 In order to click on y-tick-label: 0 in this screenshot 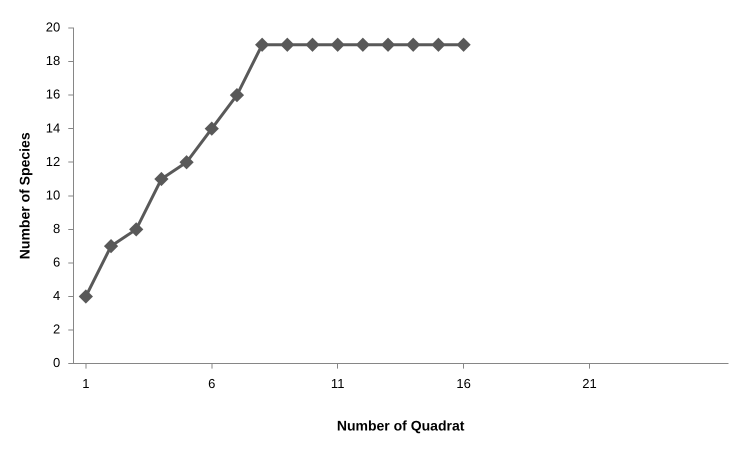, I will do `click(56, 362)`.